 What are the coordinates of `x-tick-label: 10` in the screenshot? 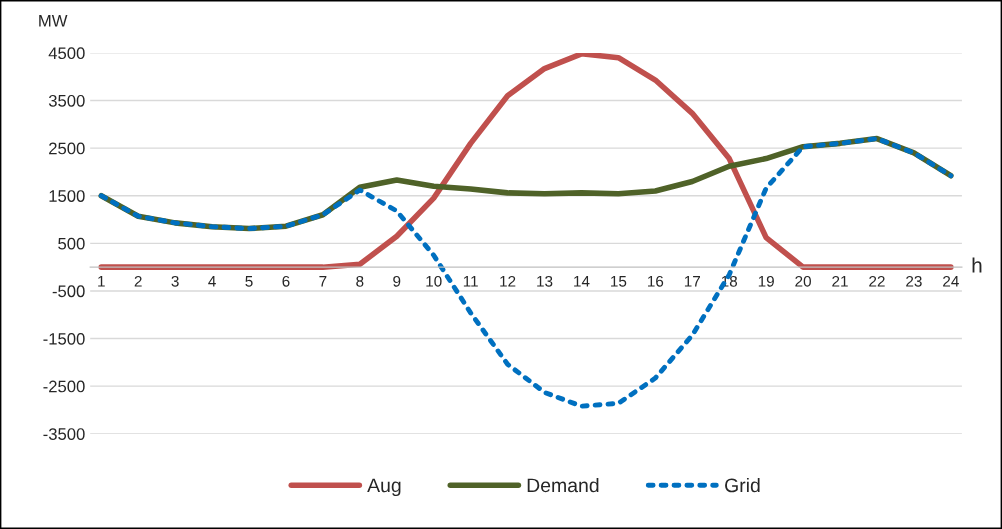 It's located at (434, 281).